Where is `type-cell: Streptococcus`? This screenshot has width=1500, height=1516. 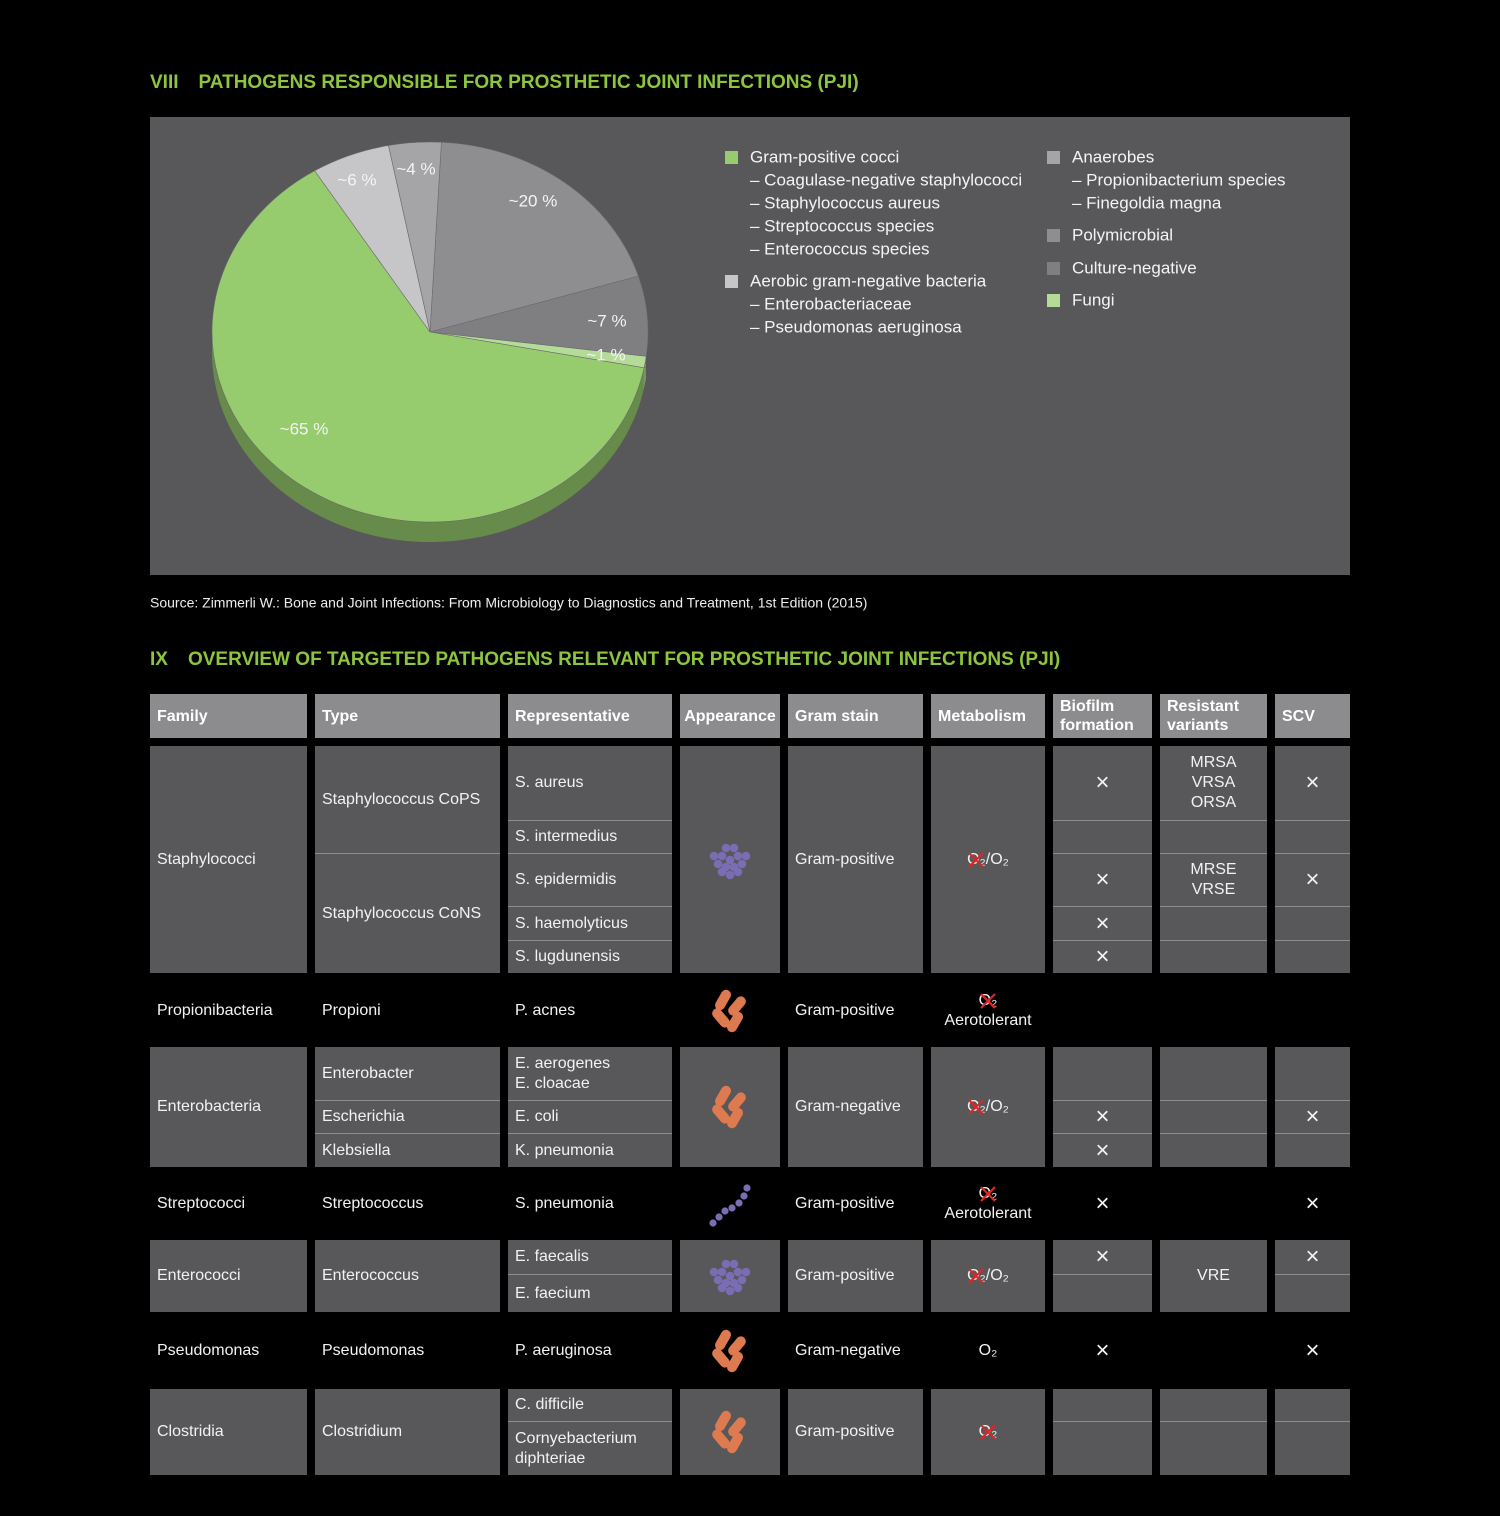
type-cell: Streptococcus is located at coordinates (407, 1204).